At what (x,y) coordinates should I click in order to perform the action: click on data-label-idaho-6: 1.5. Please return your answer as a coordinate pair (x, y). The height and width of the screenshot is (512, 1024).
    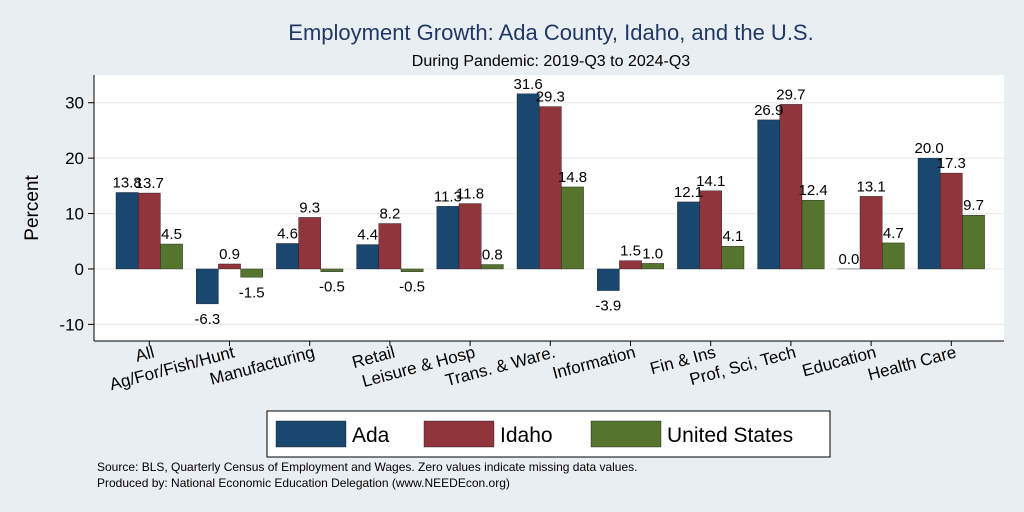
    Looking at the image, I should click on (630, 251).